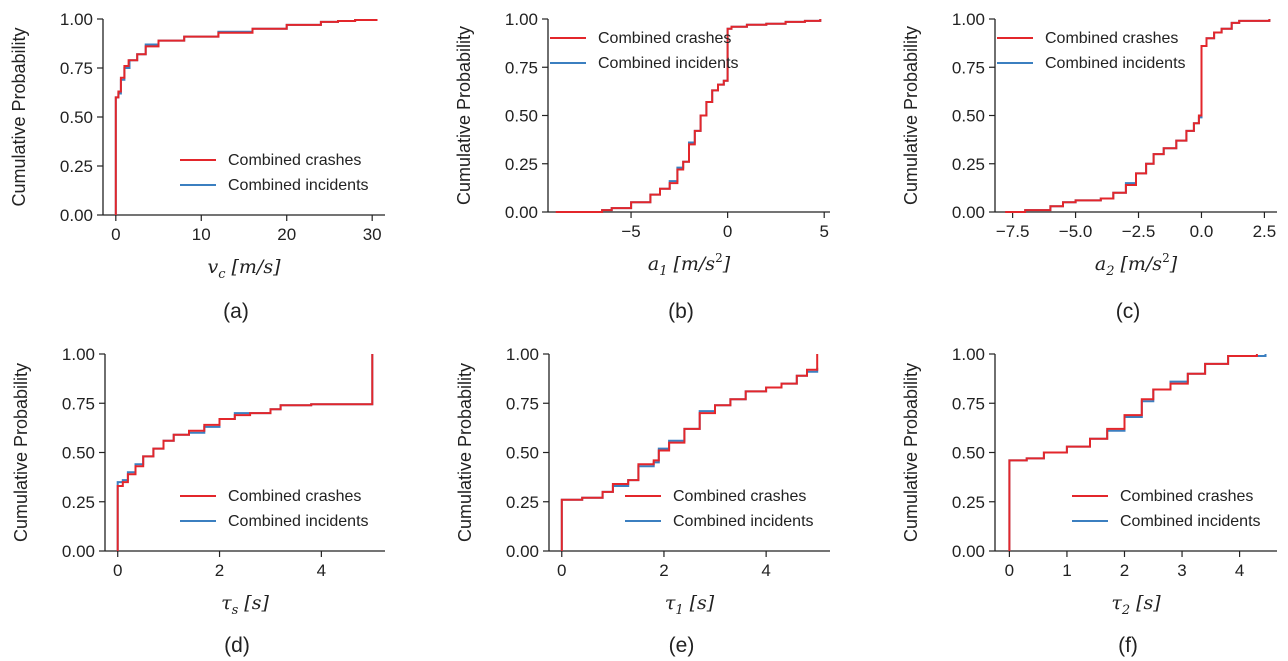  I want to click on x-tick-label: 0.0, so click(1202, 231).